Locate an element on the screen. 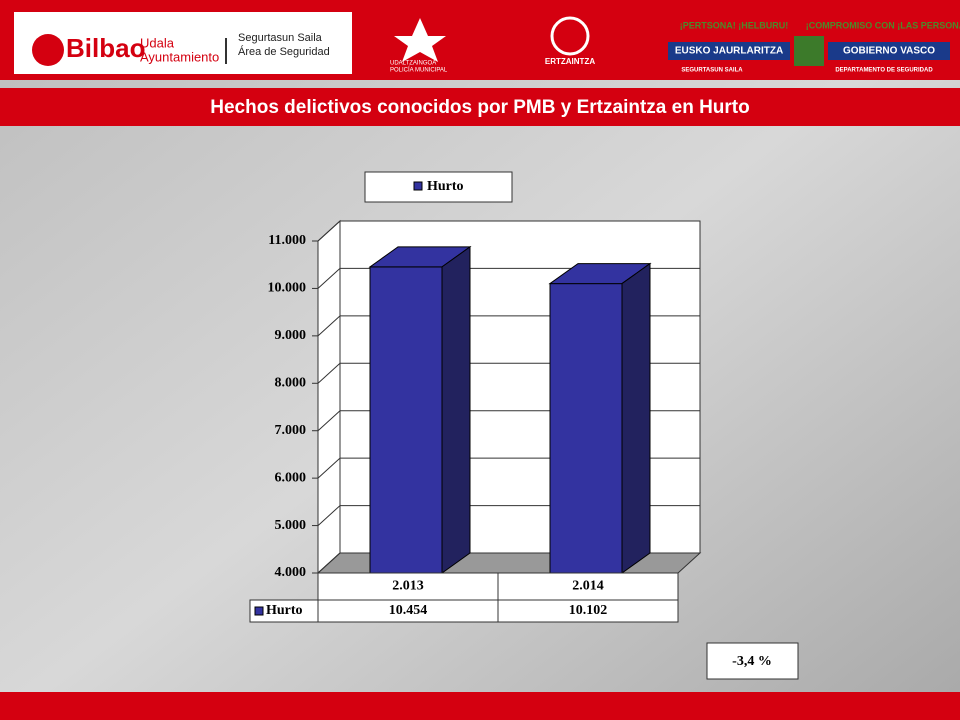  slogan: ¡COMPROMISO CON ¡LAS PERSONAS! is located at coordinates (883, 25).